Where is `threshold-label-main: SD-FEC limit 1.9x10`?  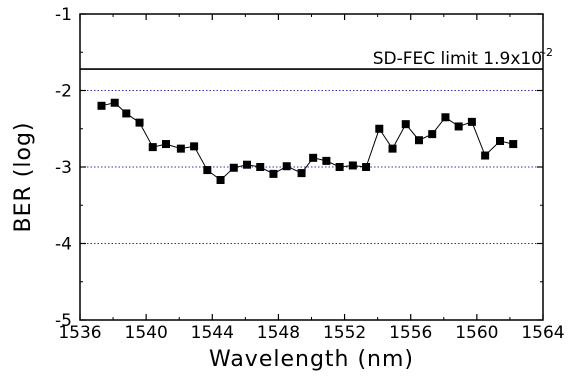 threshold-label-main: SD-FEC limit 1.9x10 is located at coordinates (457, 59).